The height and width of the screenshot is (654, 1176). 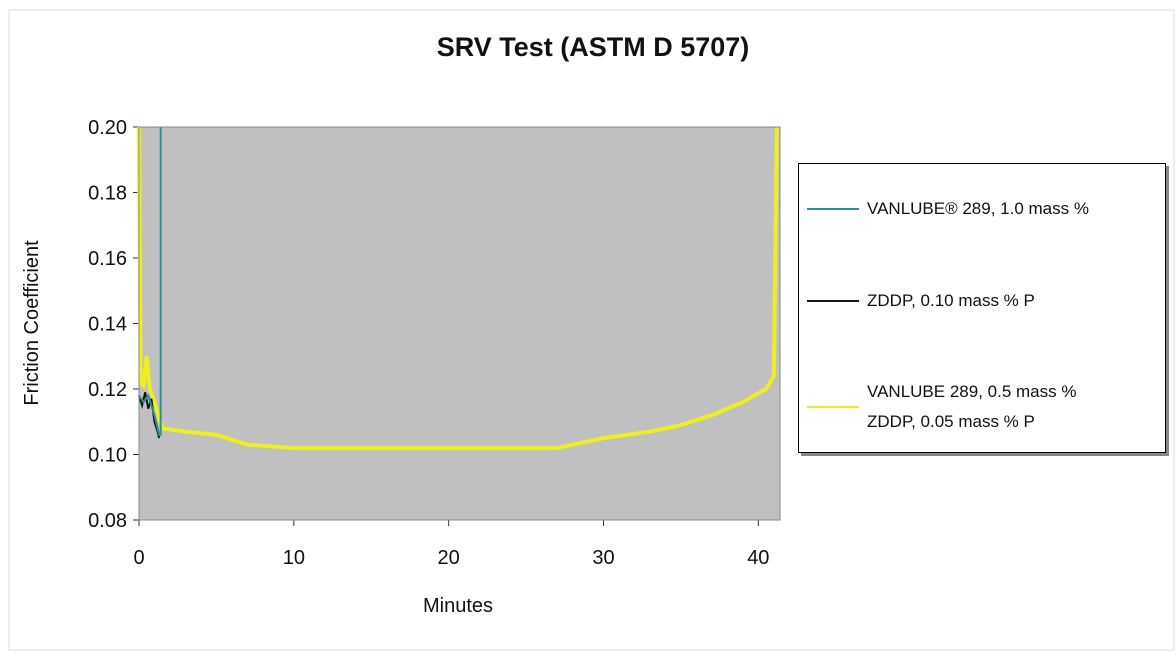 I want to click on x-axis-label: Minutes, so click(x=458, y=606).